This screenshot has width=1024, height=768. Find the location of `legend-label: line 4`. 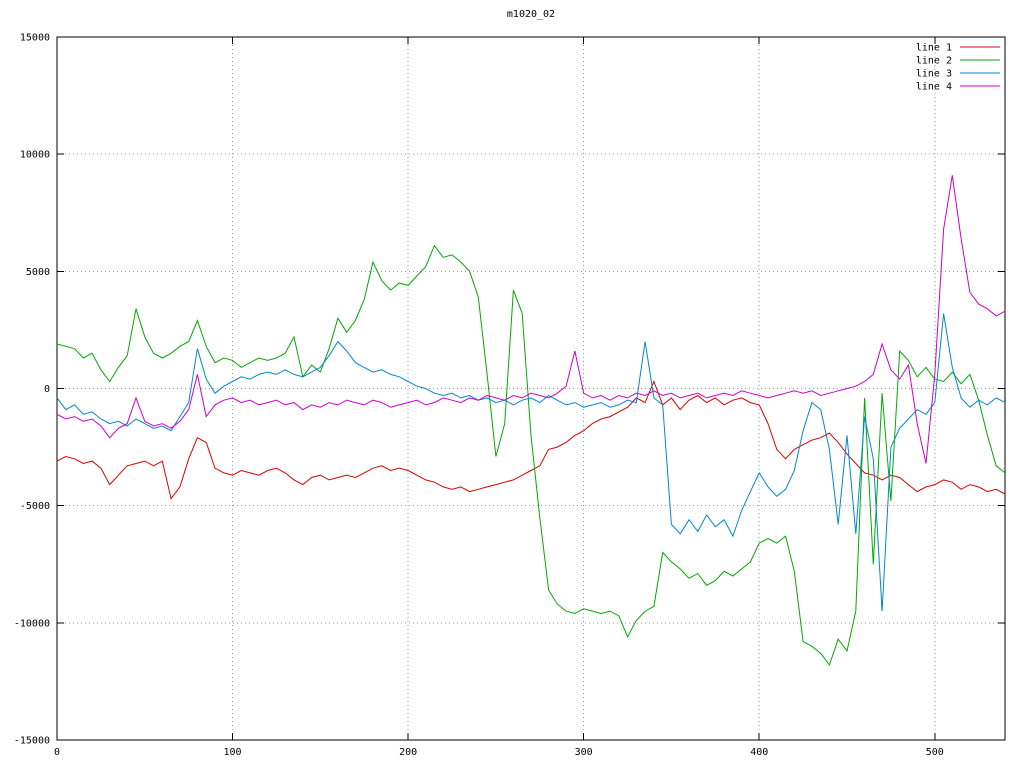

legend-label: line 4 is located at coordinates (934, 87).